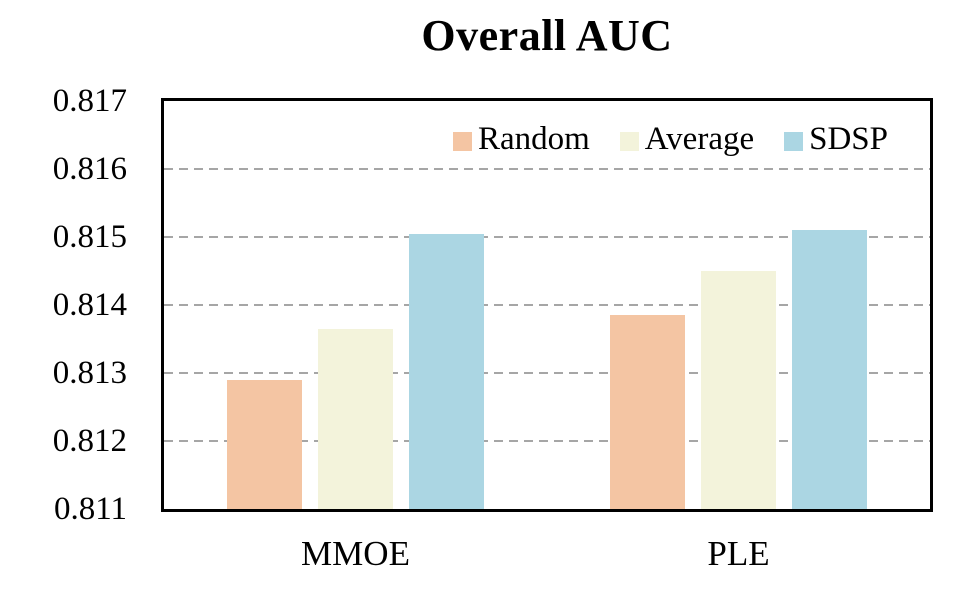 Image resolution: width=972 pixels, height=596 pixels. What do you see at coordinates (355, 553) in the screenshot?
I see `x-tick-label-mmoe: MMOE` at bounding box center [355, 553].